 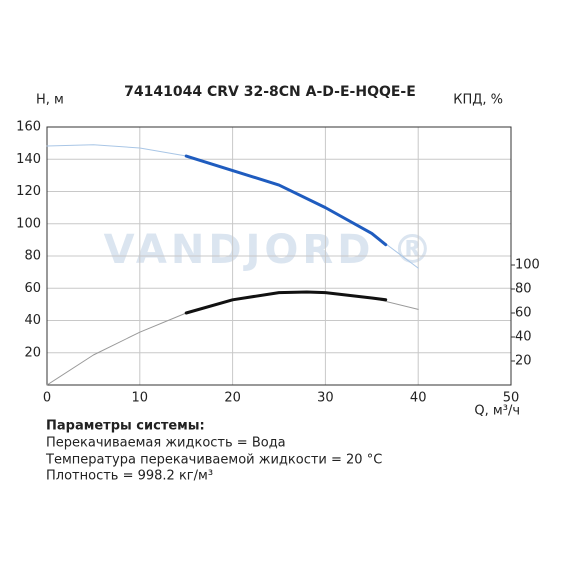 I want to click on x-tick-label: 0, so click(x=47, y=398).